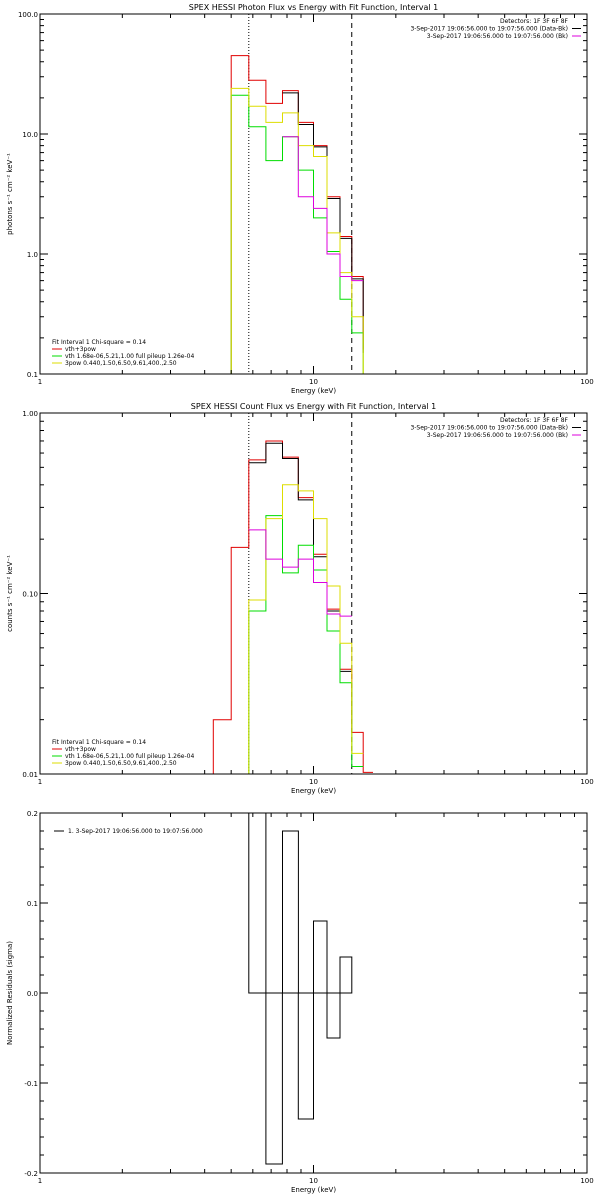 The height and width of the screenshot is (1200, 600). I want to click on y-tick-label: 0.0, so click(32, 994).